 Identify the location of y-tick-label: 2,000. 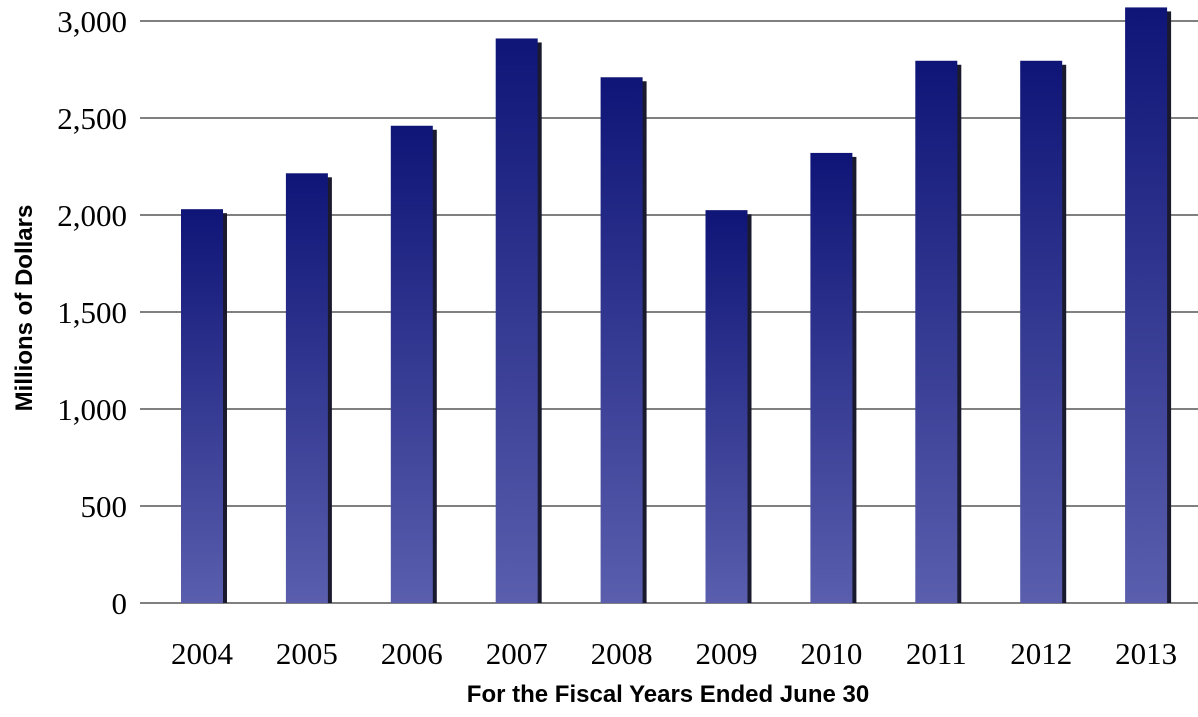
(92, 215).